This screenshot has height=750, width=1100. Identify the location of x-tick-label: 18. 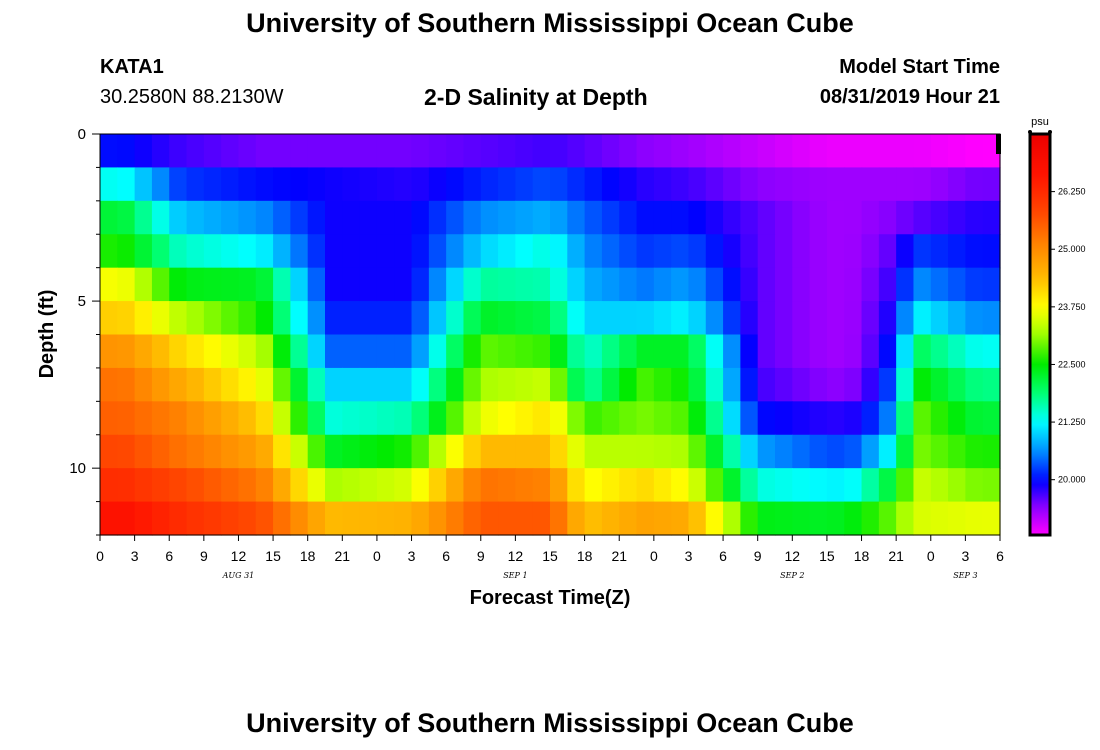
(585, 556).